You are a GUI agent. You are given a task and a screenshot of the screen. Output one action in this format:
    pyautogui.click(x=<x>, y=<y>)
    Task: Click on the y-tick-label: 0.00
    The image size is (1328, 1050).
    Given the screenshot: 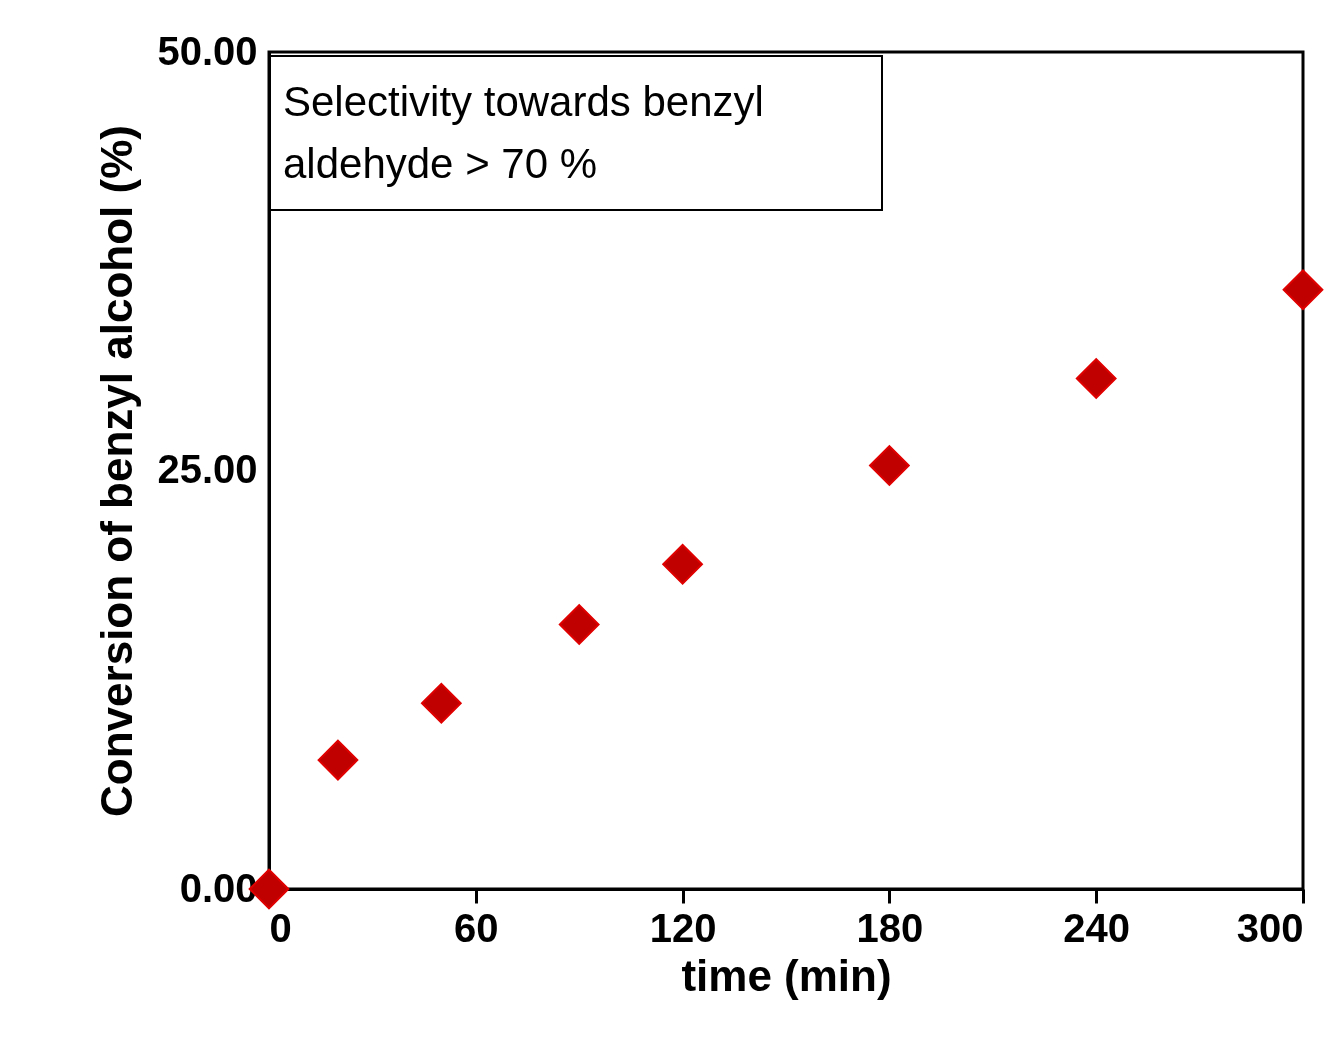 What is the action you would take?
    pyautogui.click(x=218, y=887)
    